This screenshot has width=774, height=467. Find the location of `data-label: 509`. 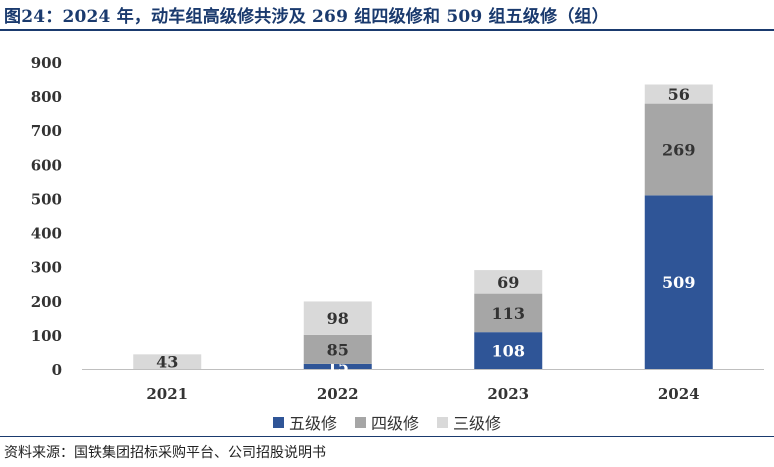

data-label: 509 is located at coordinates (678, 282).